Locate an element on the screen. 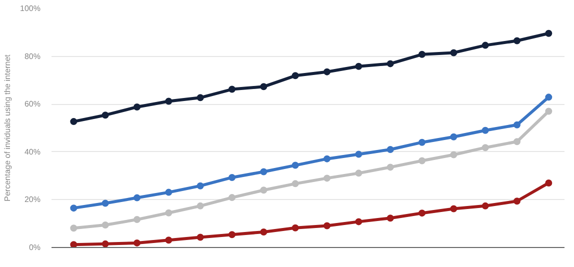  y-tick-label: 60% is located at coordinates (32, 104).